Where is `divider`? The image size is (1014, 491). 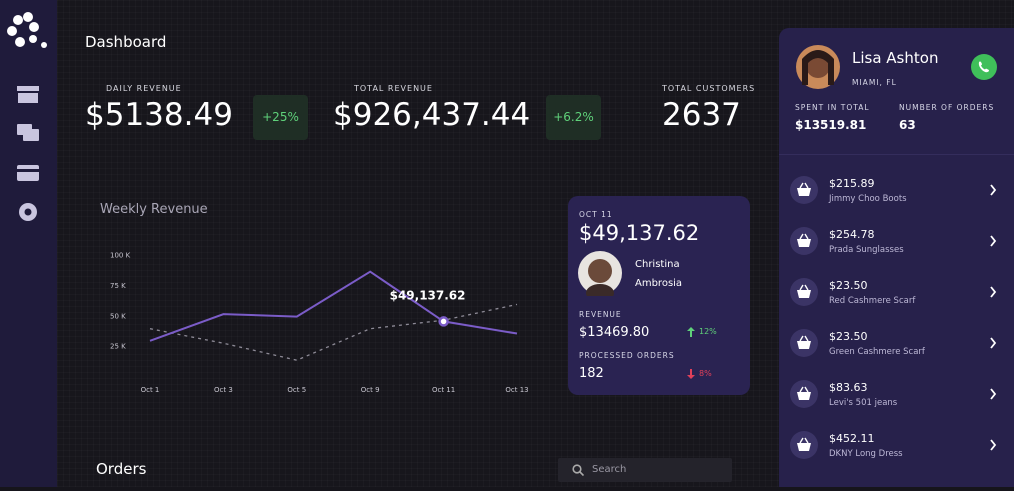 divider is located at coordinates (896, 154).